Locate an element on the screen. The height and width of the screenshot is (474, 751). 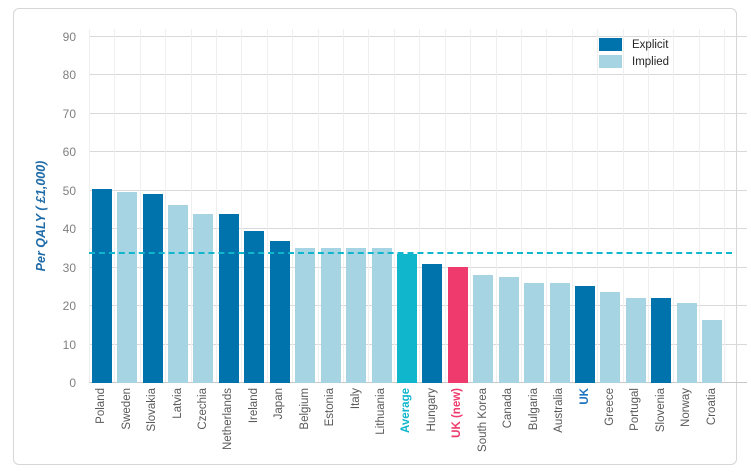
bar-average is located at coordinates (406, 318).